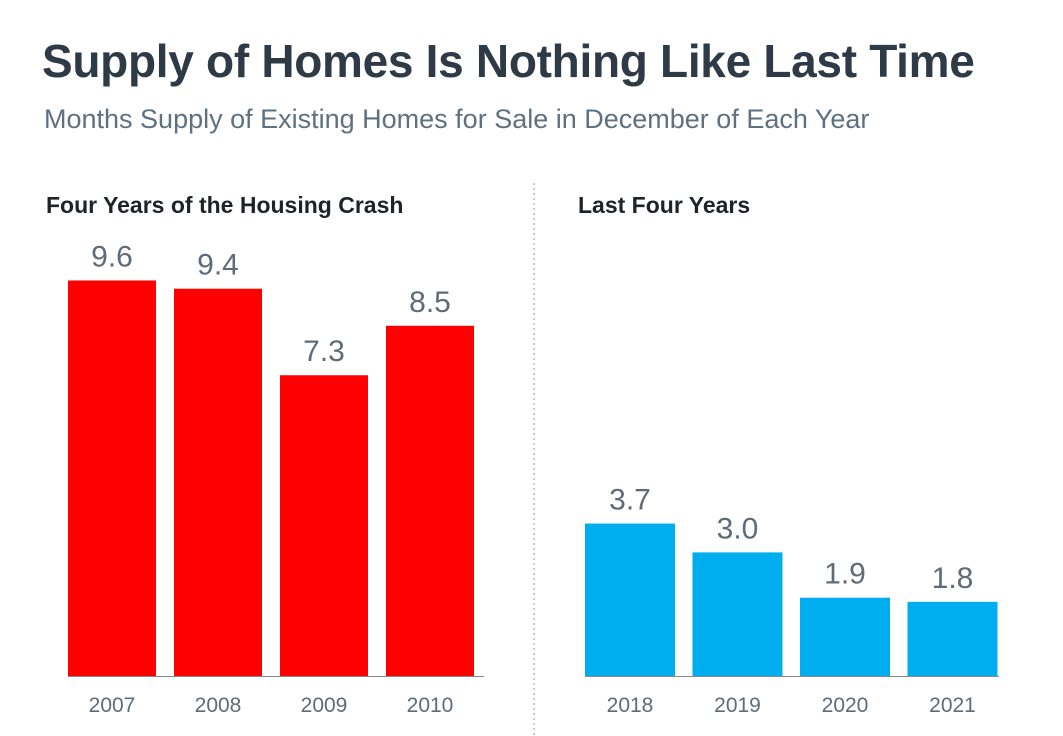 The width and height of the screenshot is (1063, 736). I want to click on crash-bar-2010, so click(430, 500).